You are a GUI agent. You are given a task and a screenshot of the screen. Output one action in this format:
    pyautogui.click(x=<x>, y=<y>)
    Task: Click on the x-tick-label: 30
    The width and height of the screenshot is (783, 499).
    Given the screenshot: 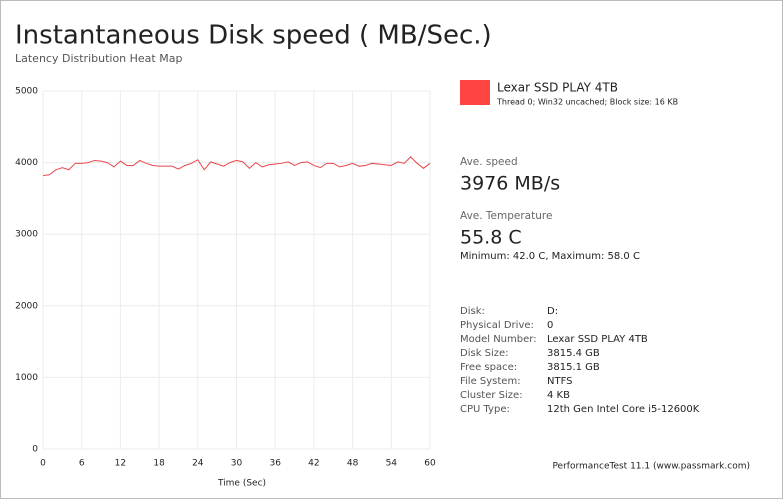 What is the action you would take?
    pyautogui.click(x=237, y=464)
    